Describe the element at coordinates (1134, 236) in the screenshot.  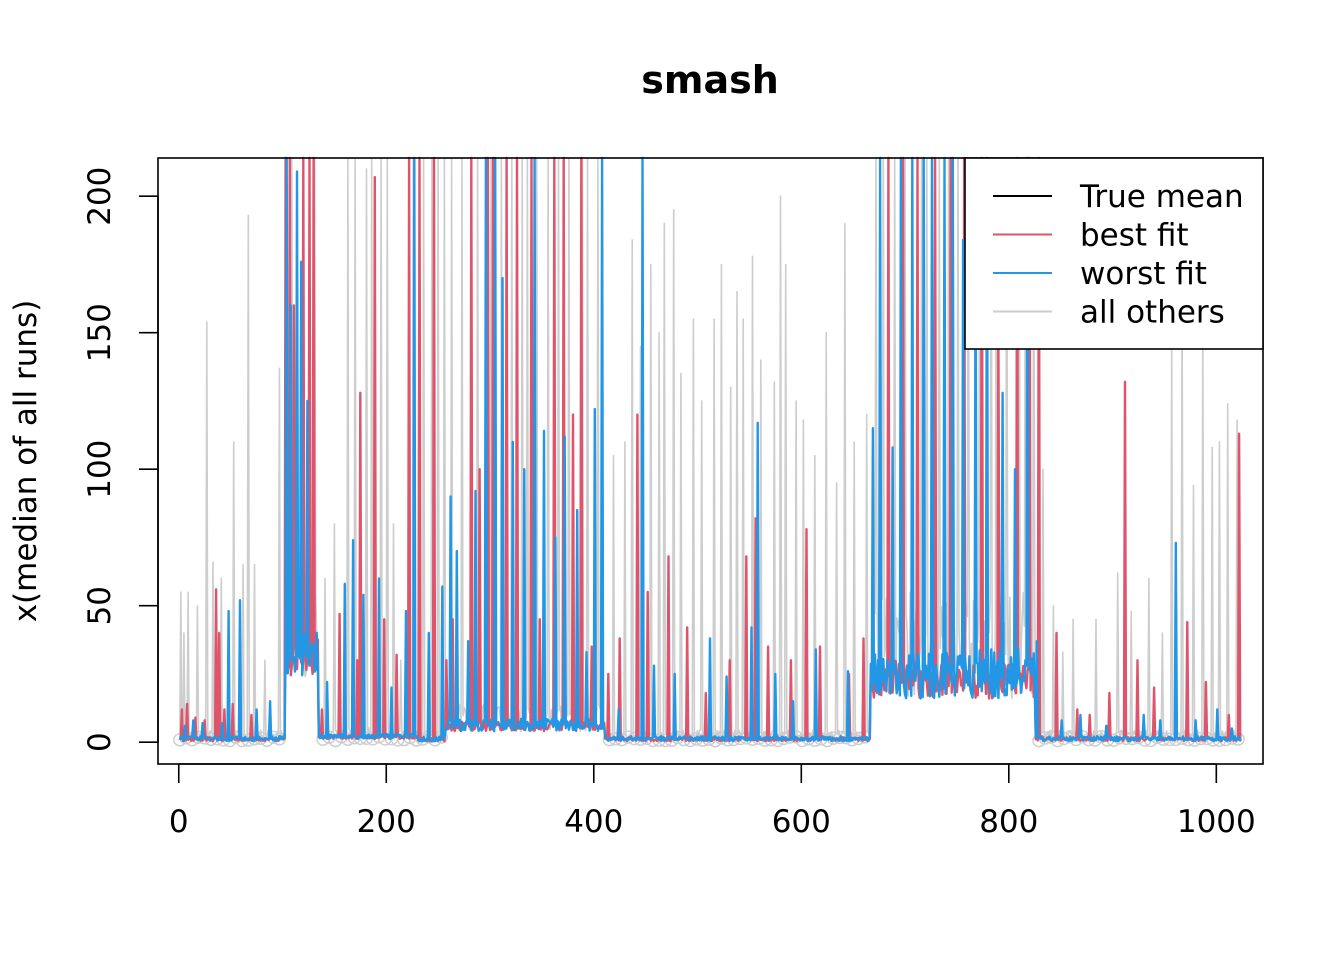
I see `legend-label-best-fit: best fit` at that location.